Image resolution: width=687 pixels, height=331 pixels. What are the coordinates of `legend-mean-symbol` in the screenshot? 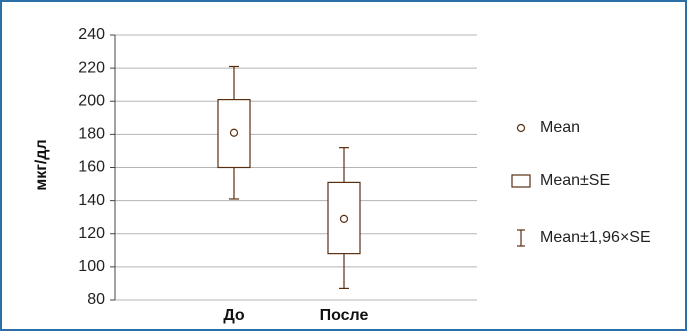 It's located at (521, 128).